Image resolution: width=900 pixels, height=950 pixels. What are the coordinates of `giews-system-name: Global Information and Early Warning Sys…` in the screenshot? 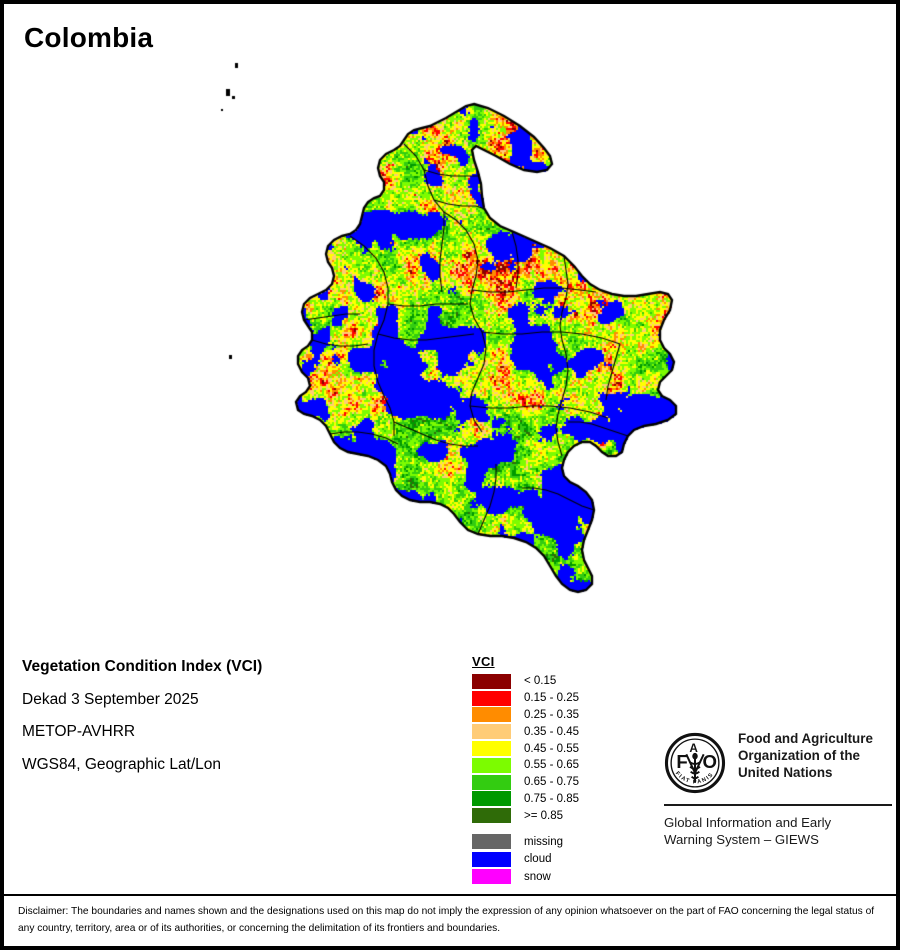 It's located at (779, 831).